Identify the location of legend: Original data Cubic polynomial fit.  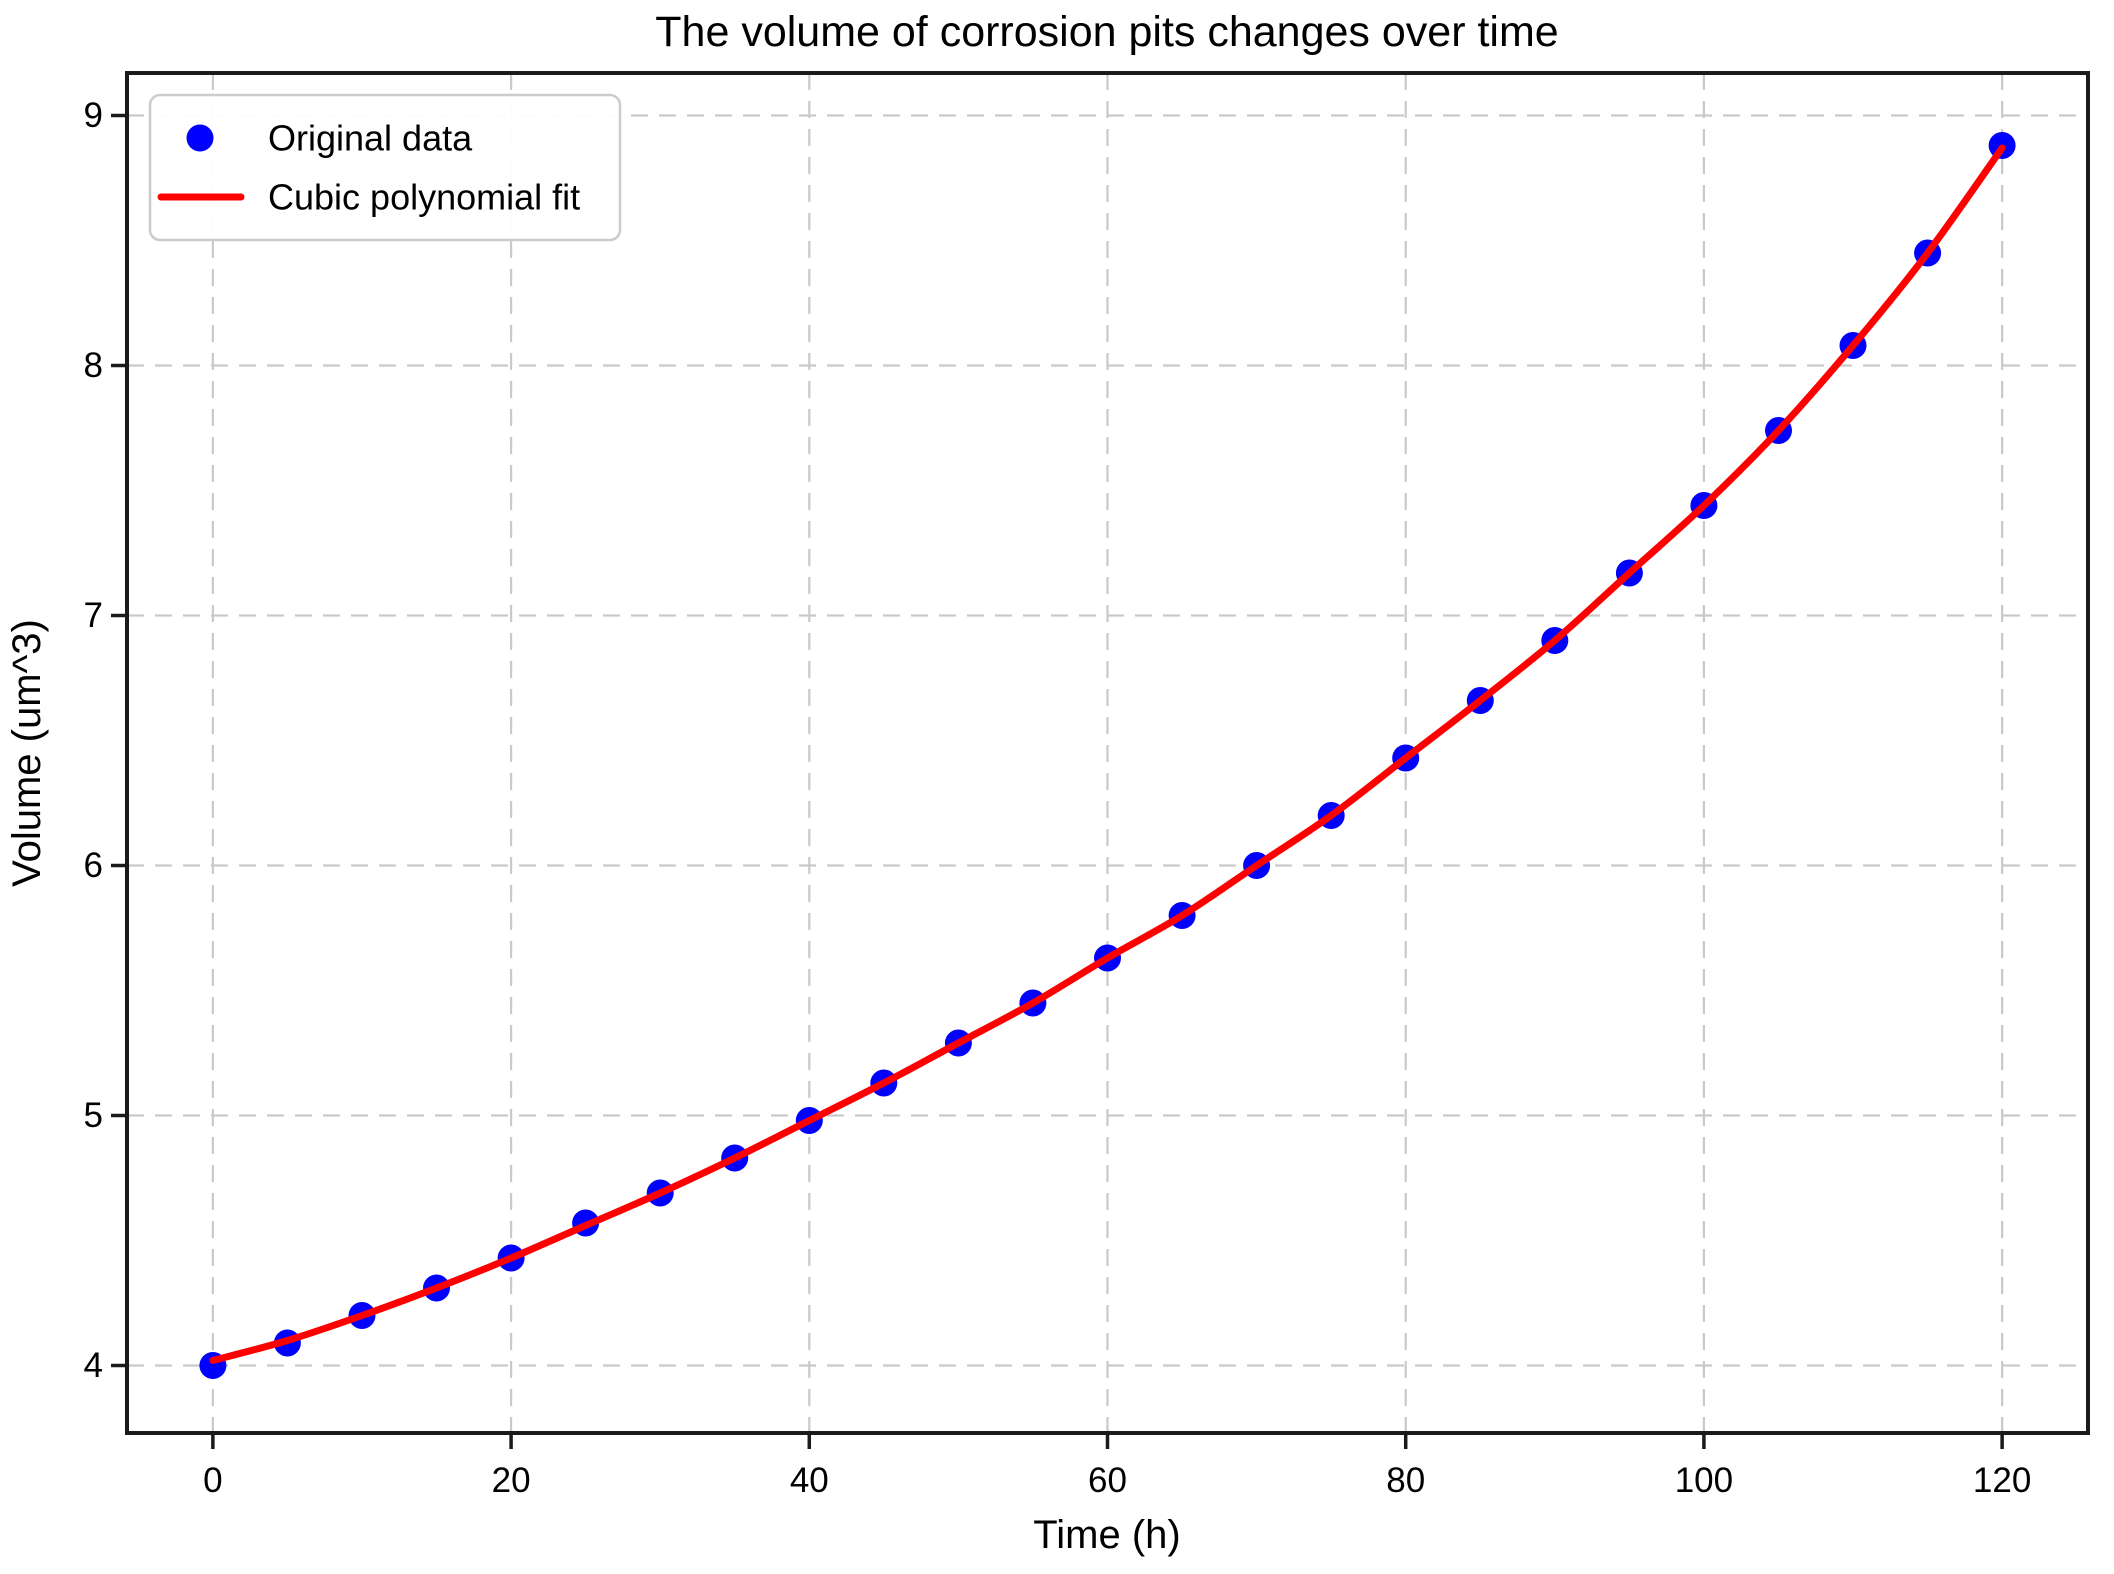
(385, 167).